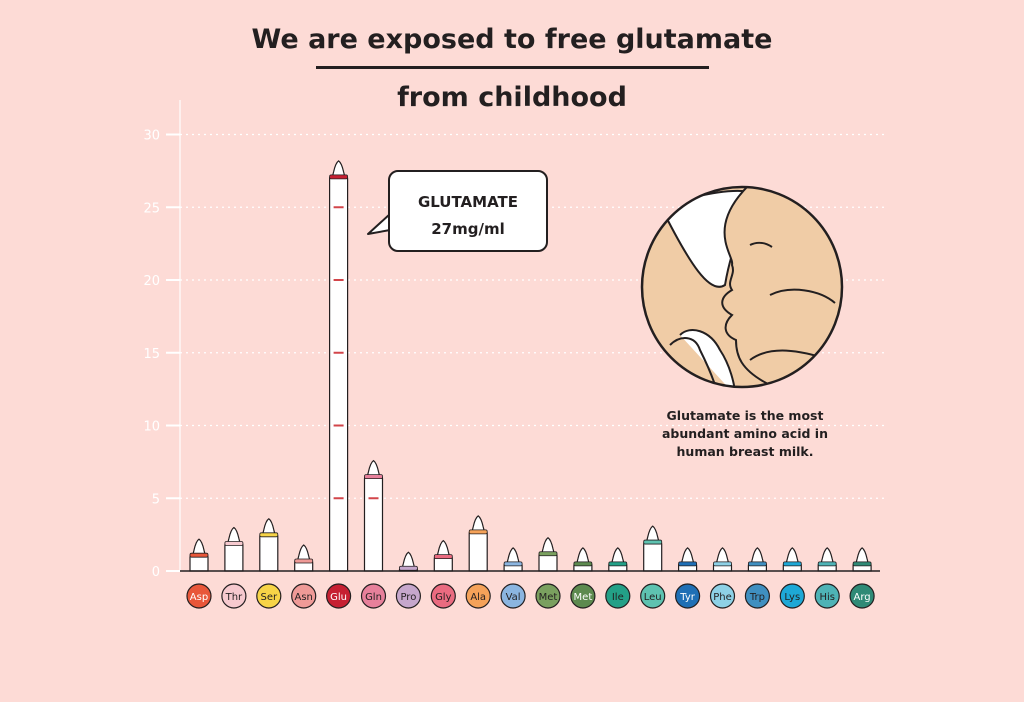  Describe the element at coordinates (234, 556) in the screenshot. I see `bar-bottle-thr` at that location.